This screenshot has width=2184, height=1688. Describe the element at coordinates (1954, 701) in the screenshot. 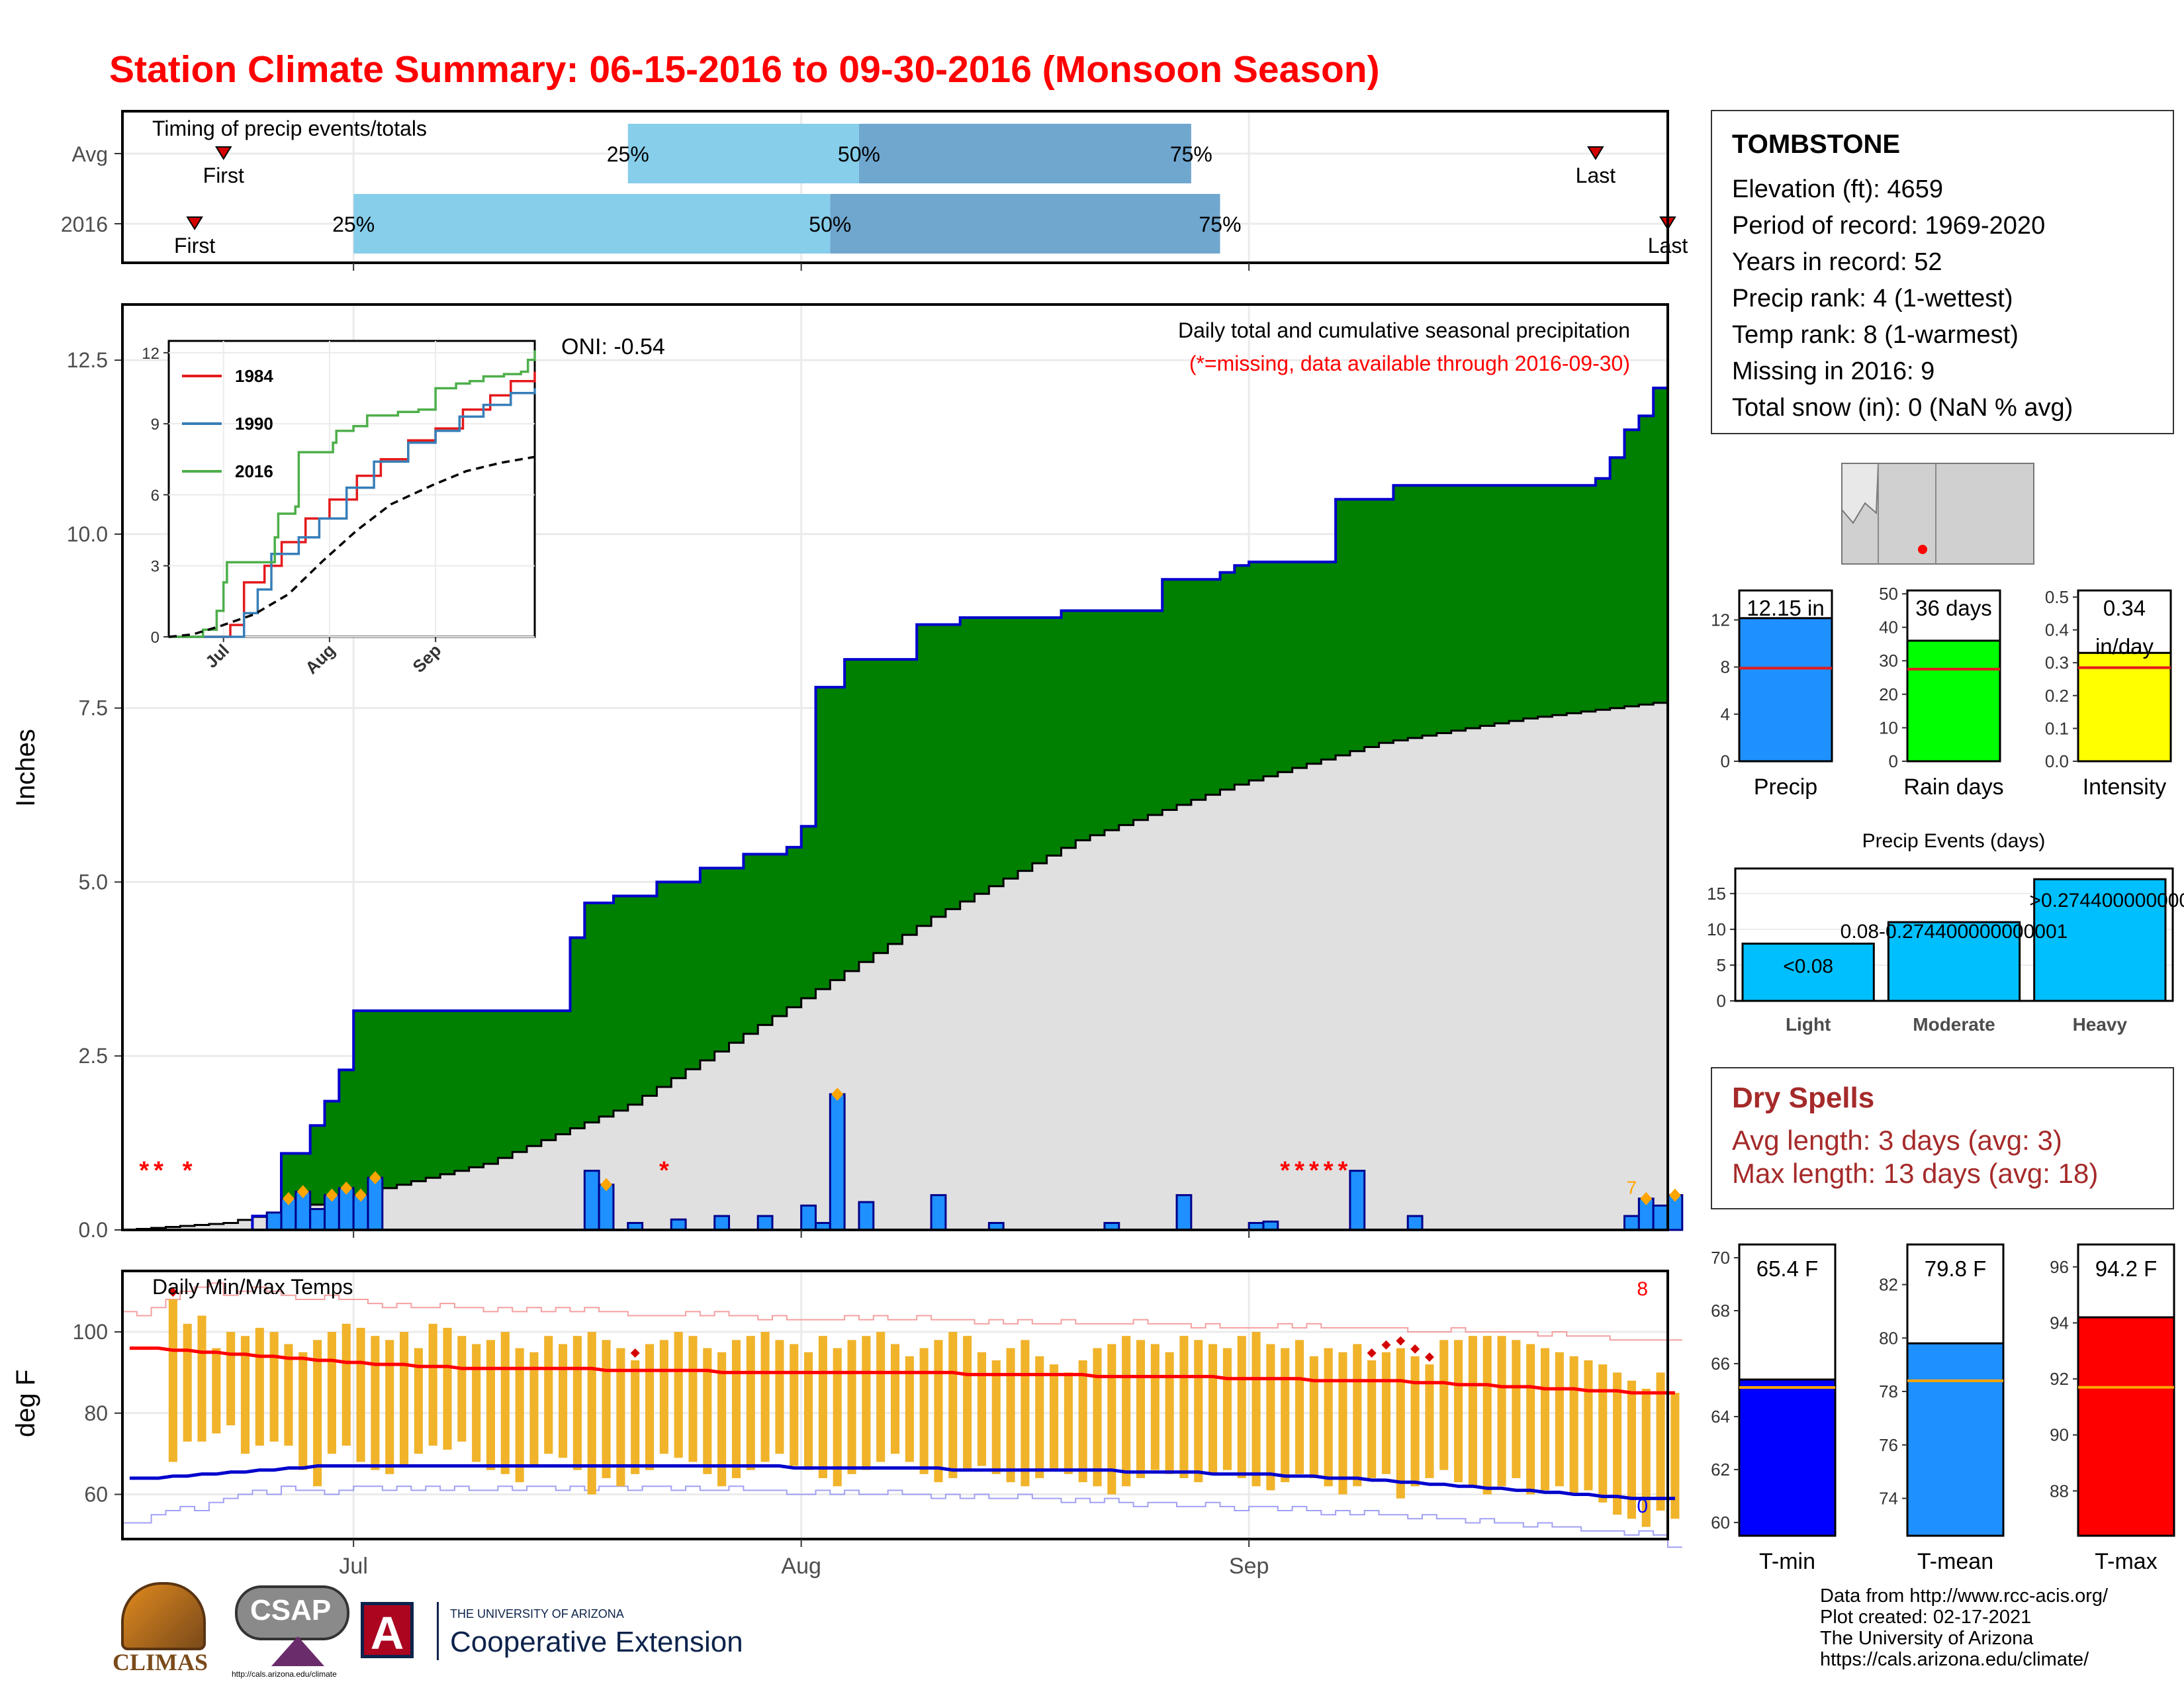

I see `summary-bar` at that location.